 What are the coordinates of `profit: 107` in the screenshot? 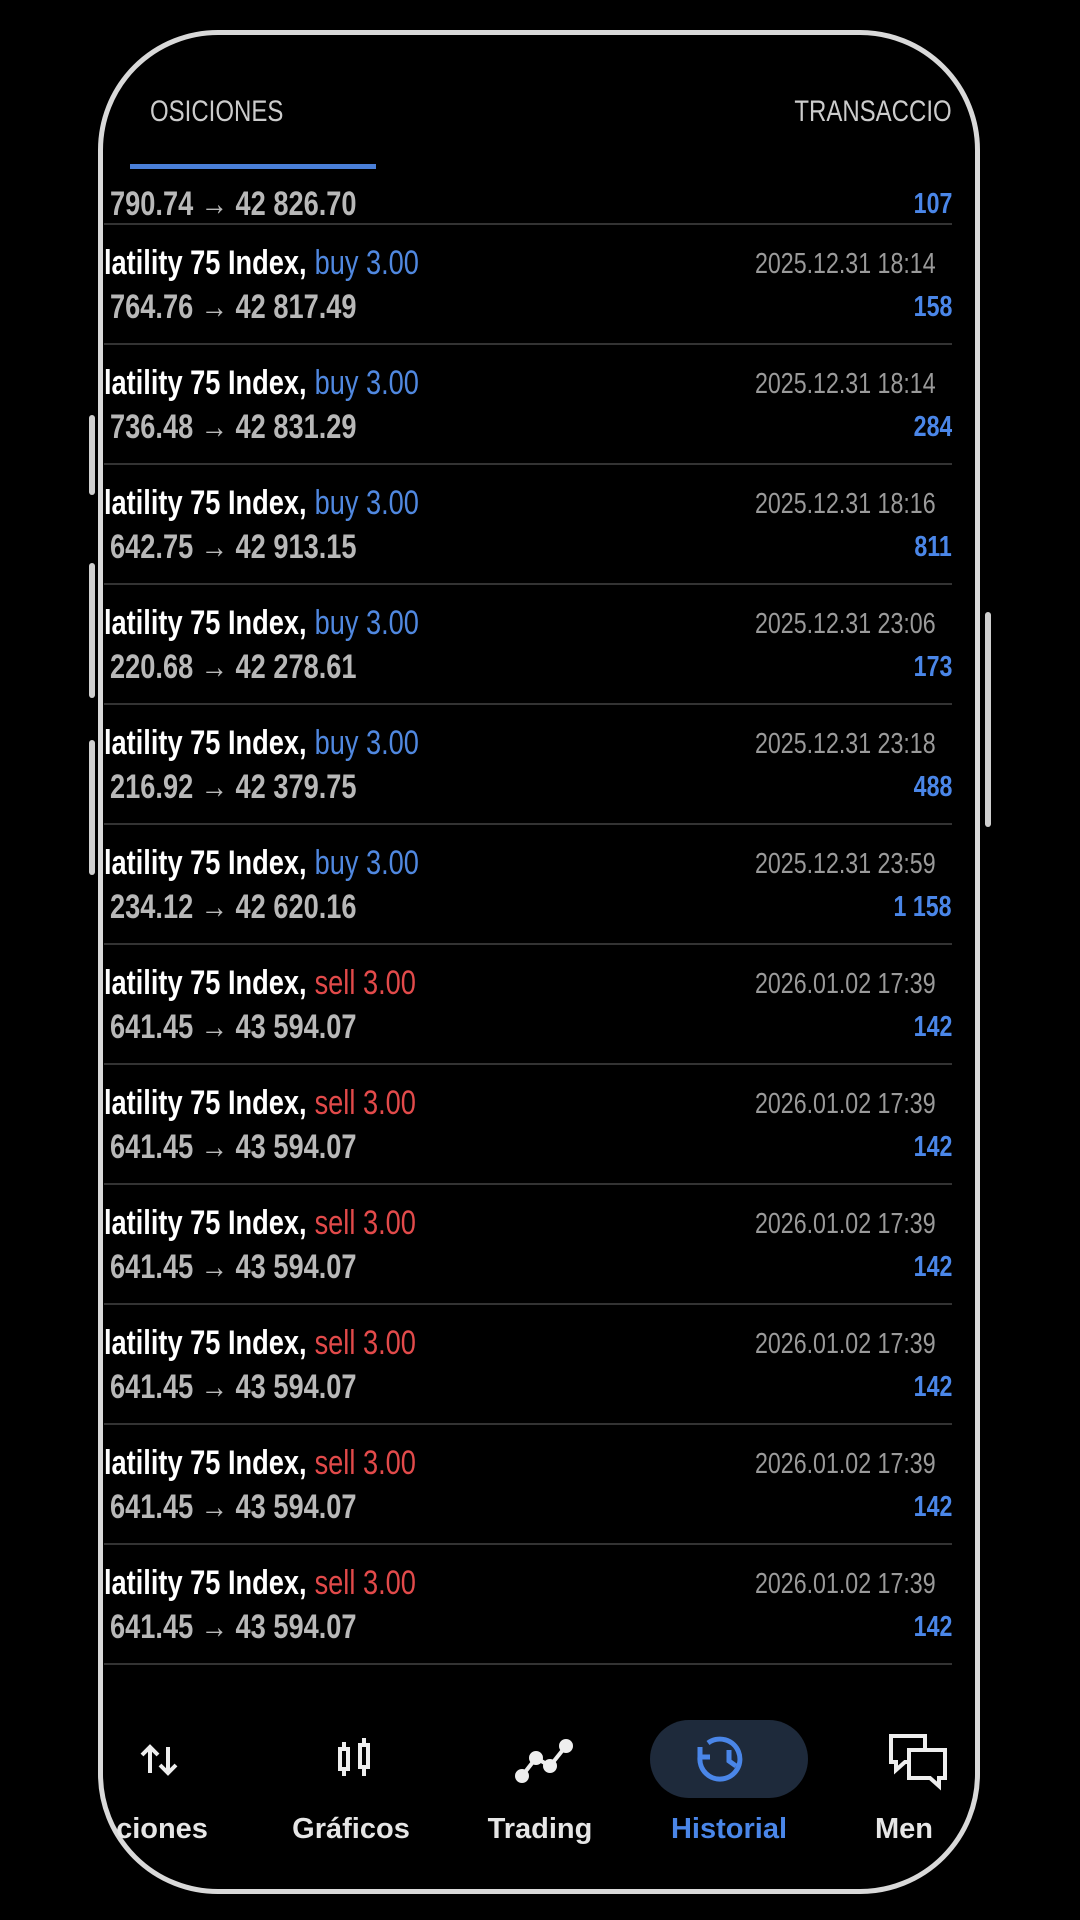 It's located at (932, 204).